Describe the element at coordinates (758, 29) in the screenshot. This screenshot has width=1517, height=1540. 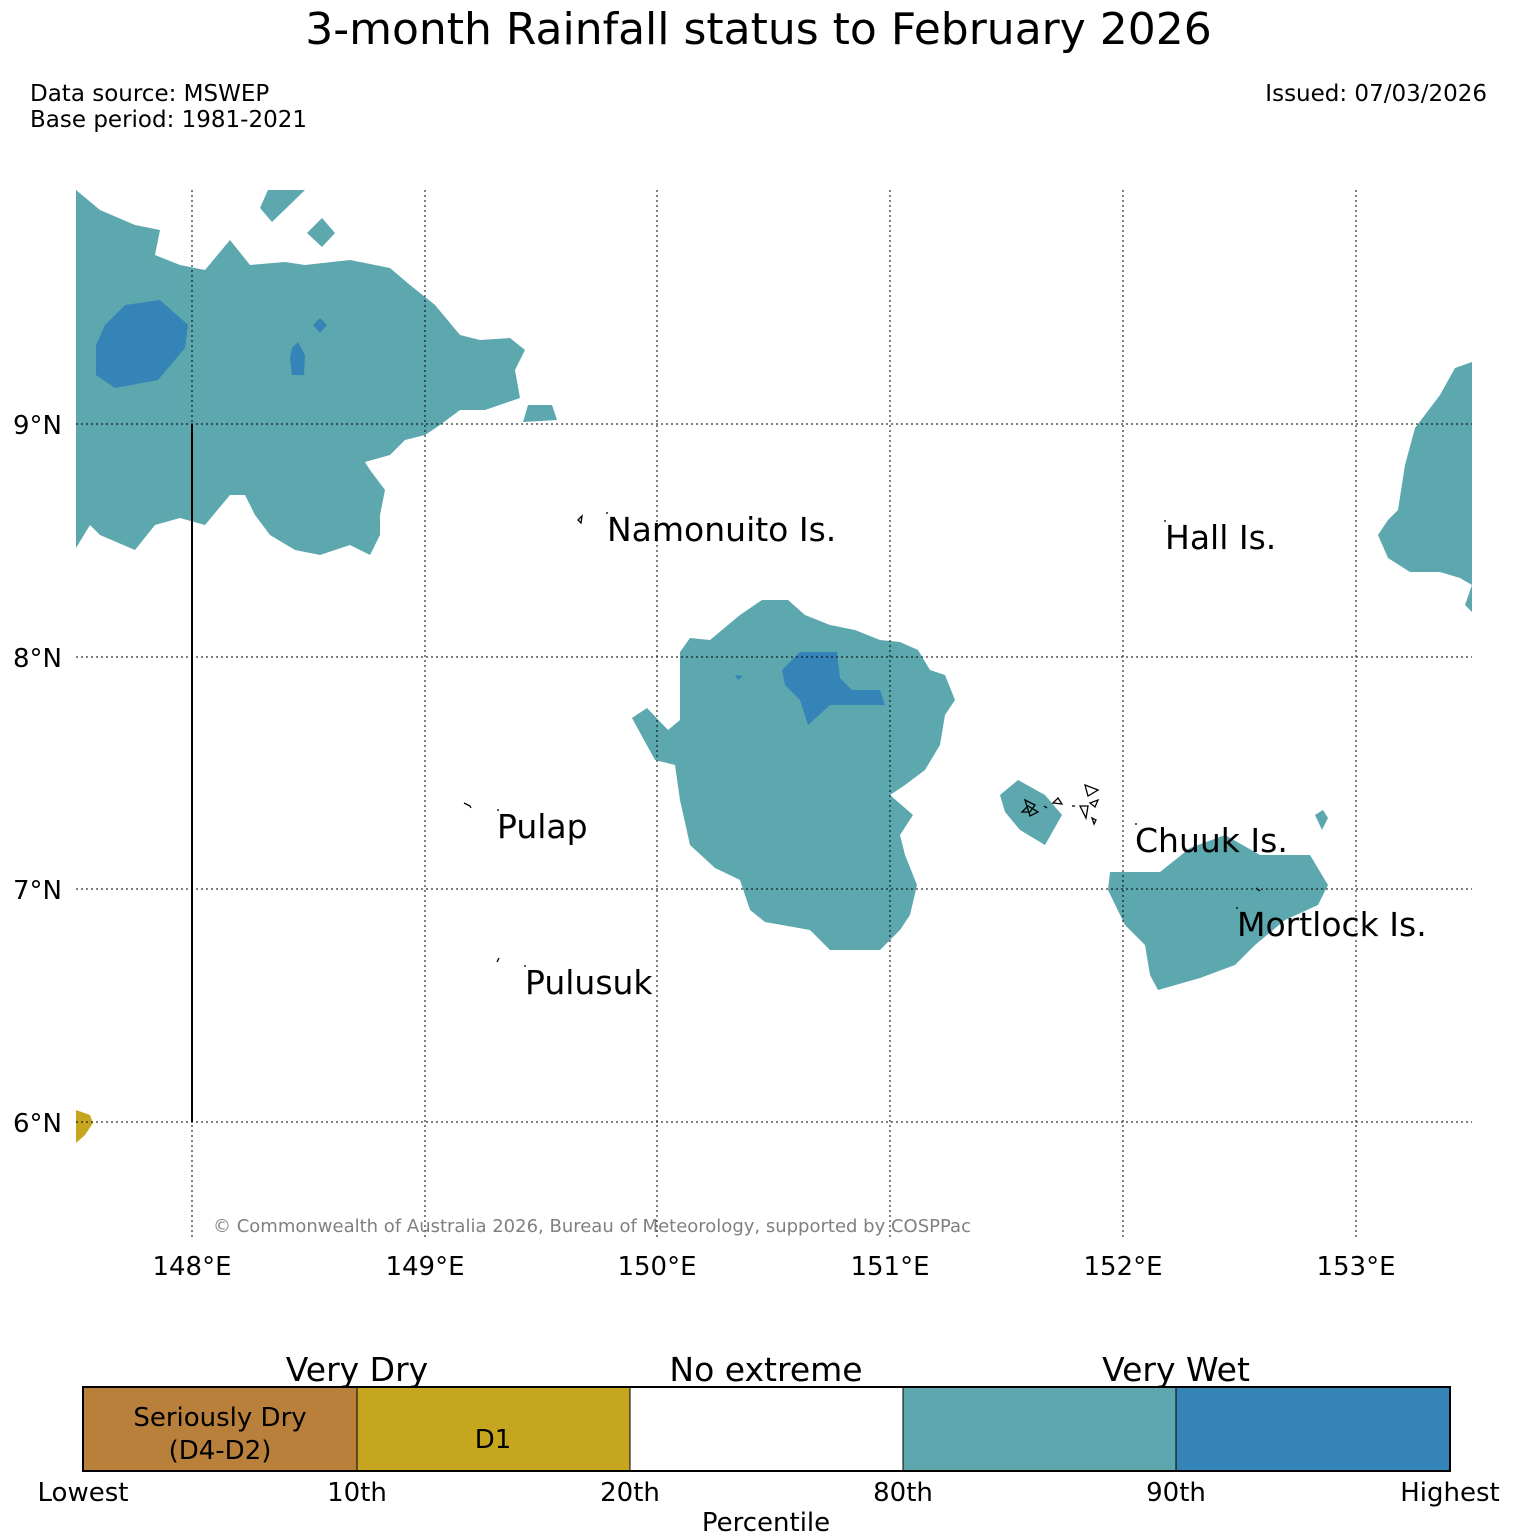
I see `map-title: 3-month Rainfall status to February 2026` at that location.